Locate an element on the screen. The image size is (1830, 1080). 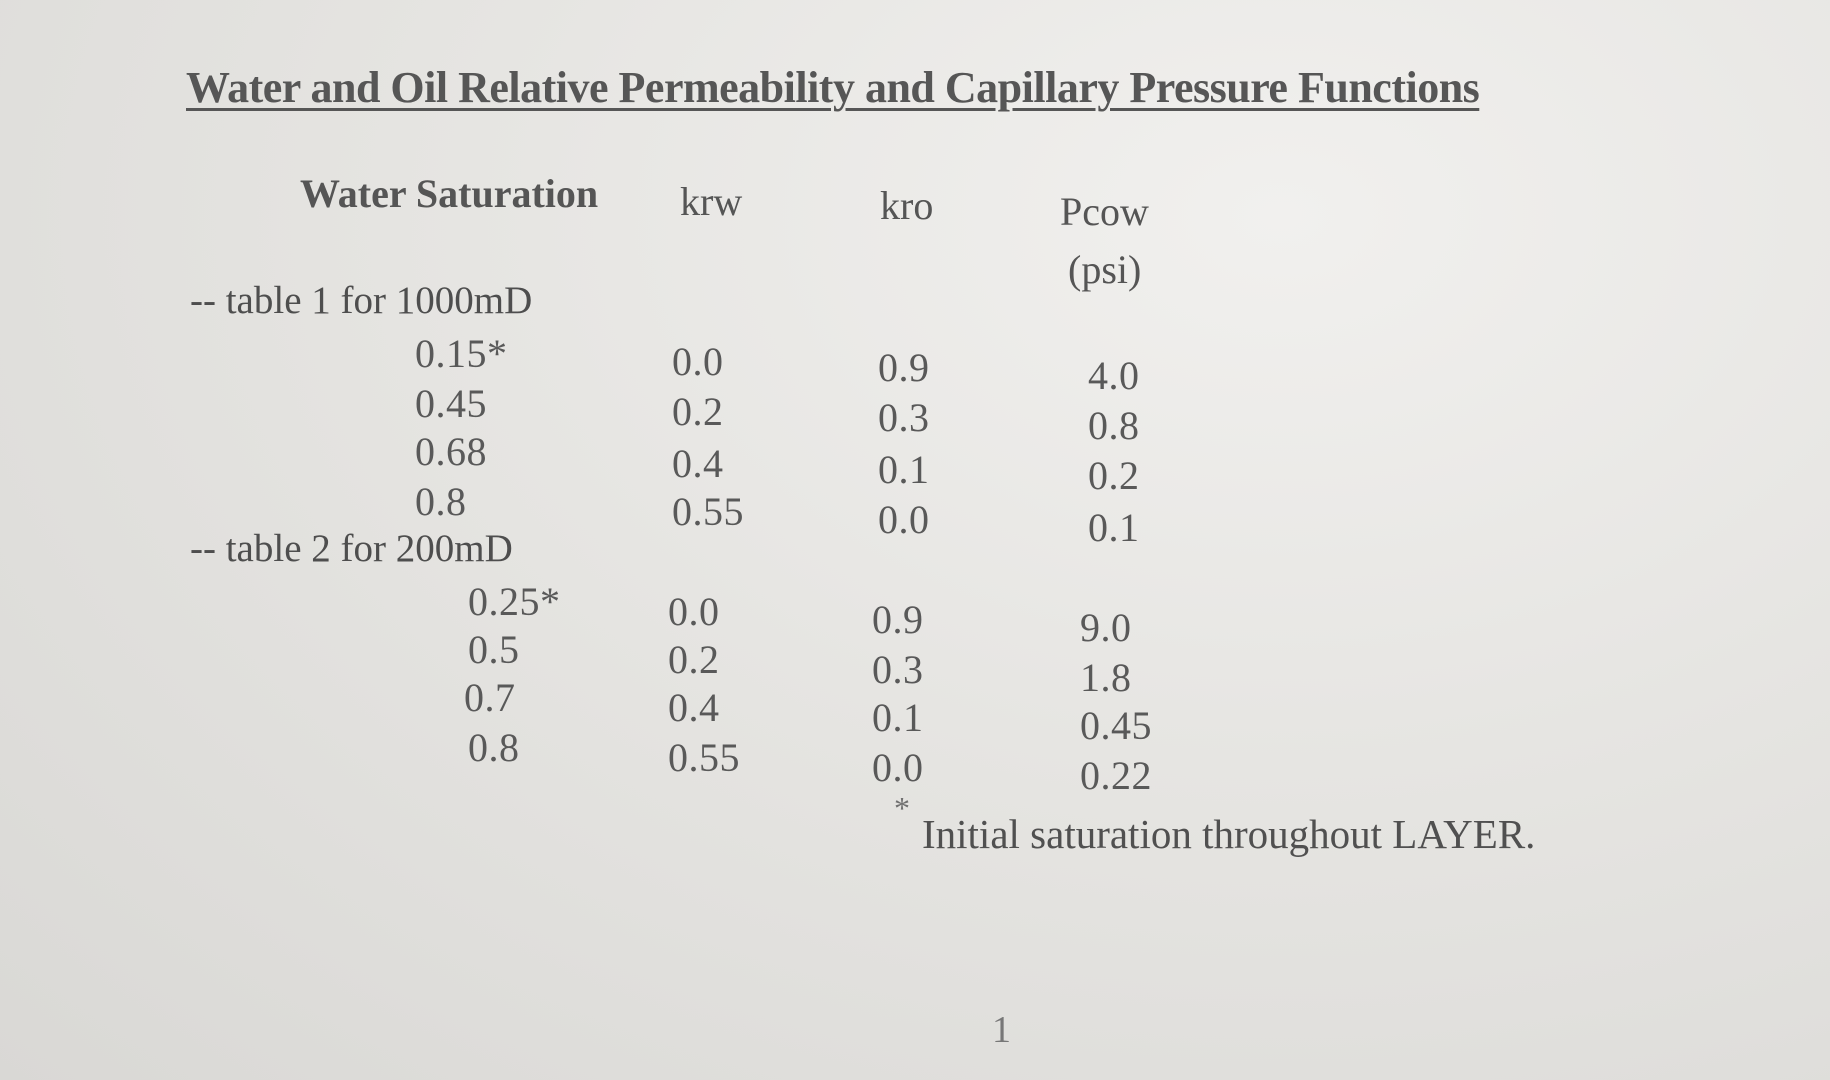
footnote-mark: * is located at coordinates (902, 808).